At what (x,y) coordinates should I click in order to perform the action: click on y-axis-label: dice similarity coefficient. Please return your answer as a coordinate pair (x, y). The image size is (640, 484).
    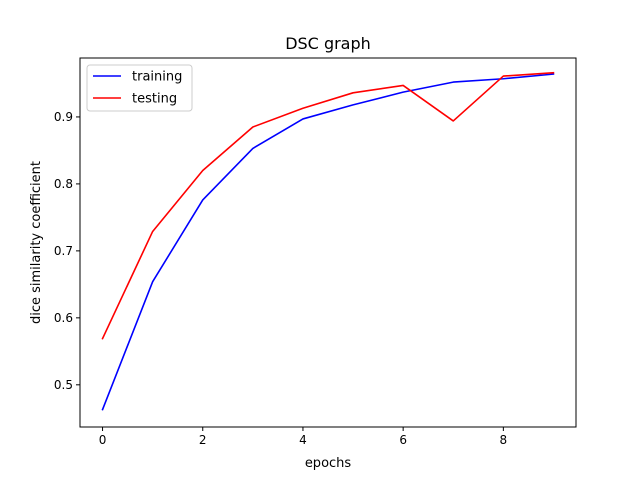
    Looking at the image, I should click on (36, 242).